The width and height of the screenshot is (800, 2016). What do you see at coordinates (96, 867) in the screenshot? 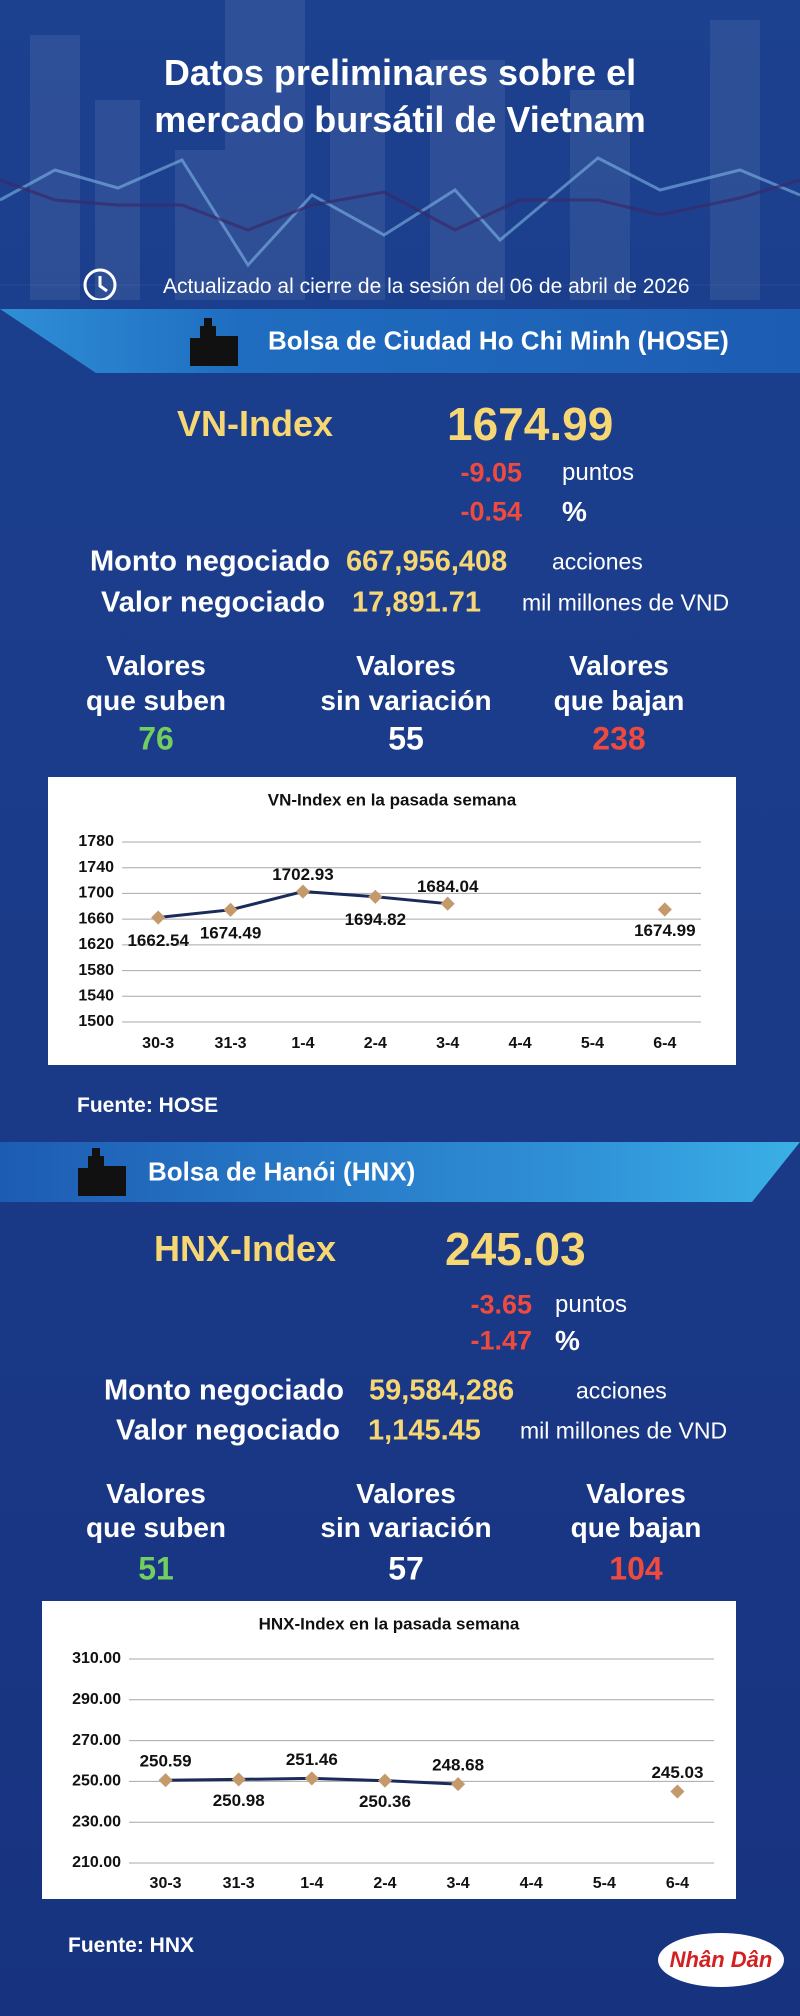
I see `y-tick-label: 1740` at bounding box center [96, 867].